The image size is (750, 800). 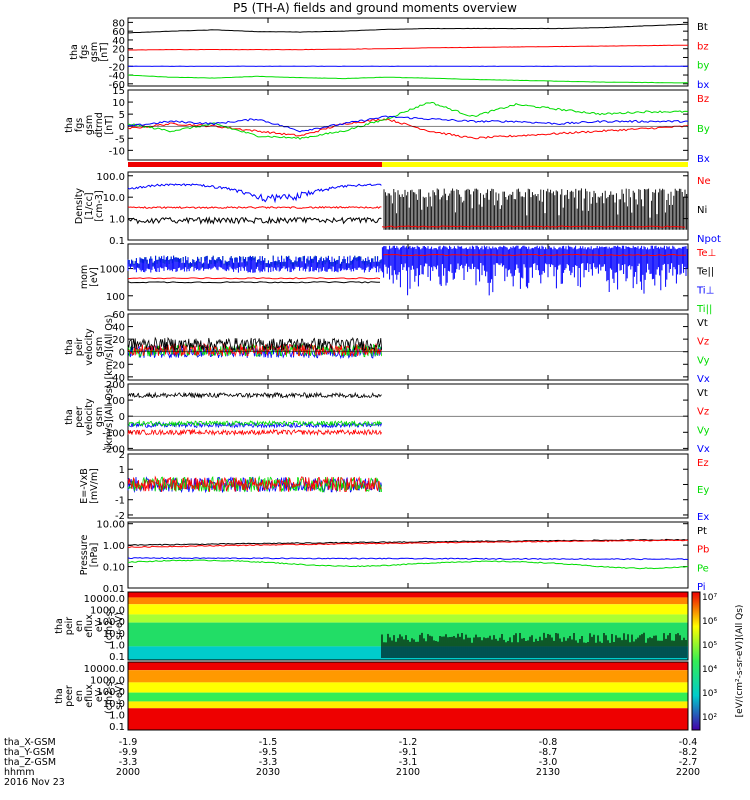 I want to click on xaxis-row-label: tha_Z-GSM, so click(x=30, y=762).